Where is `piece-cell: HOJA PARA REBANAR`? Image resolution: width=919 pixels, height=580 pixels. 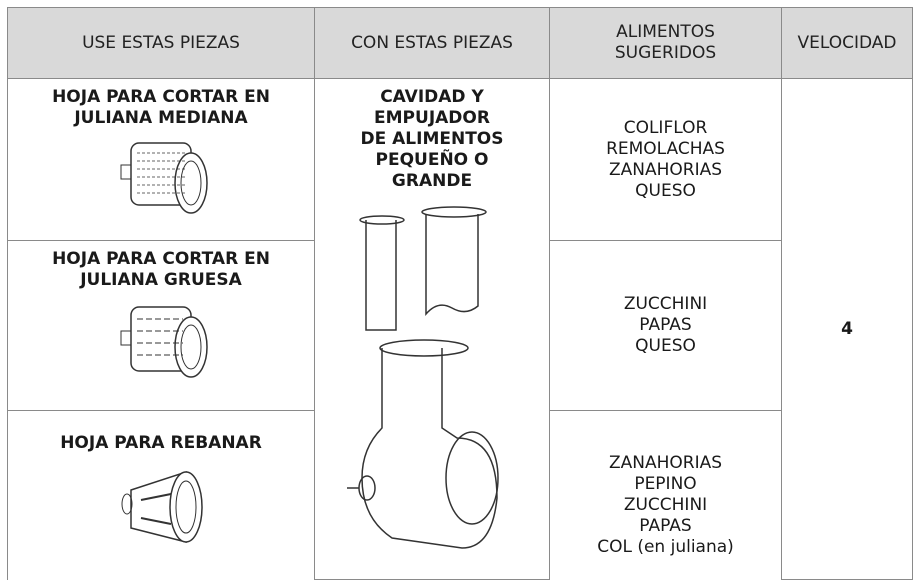 piece-cell: HOJA PARA REBANAR is located at coordinates (161, 495).